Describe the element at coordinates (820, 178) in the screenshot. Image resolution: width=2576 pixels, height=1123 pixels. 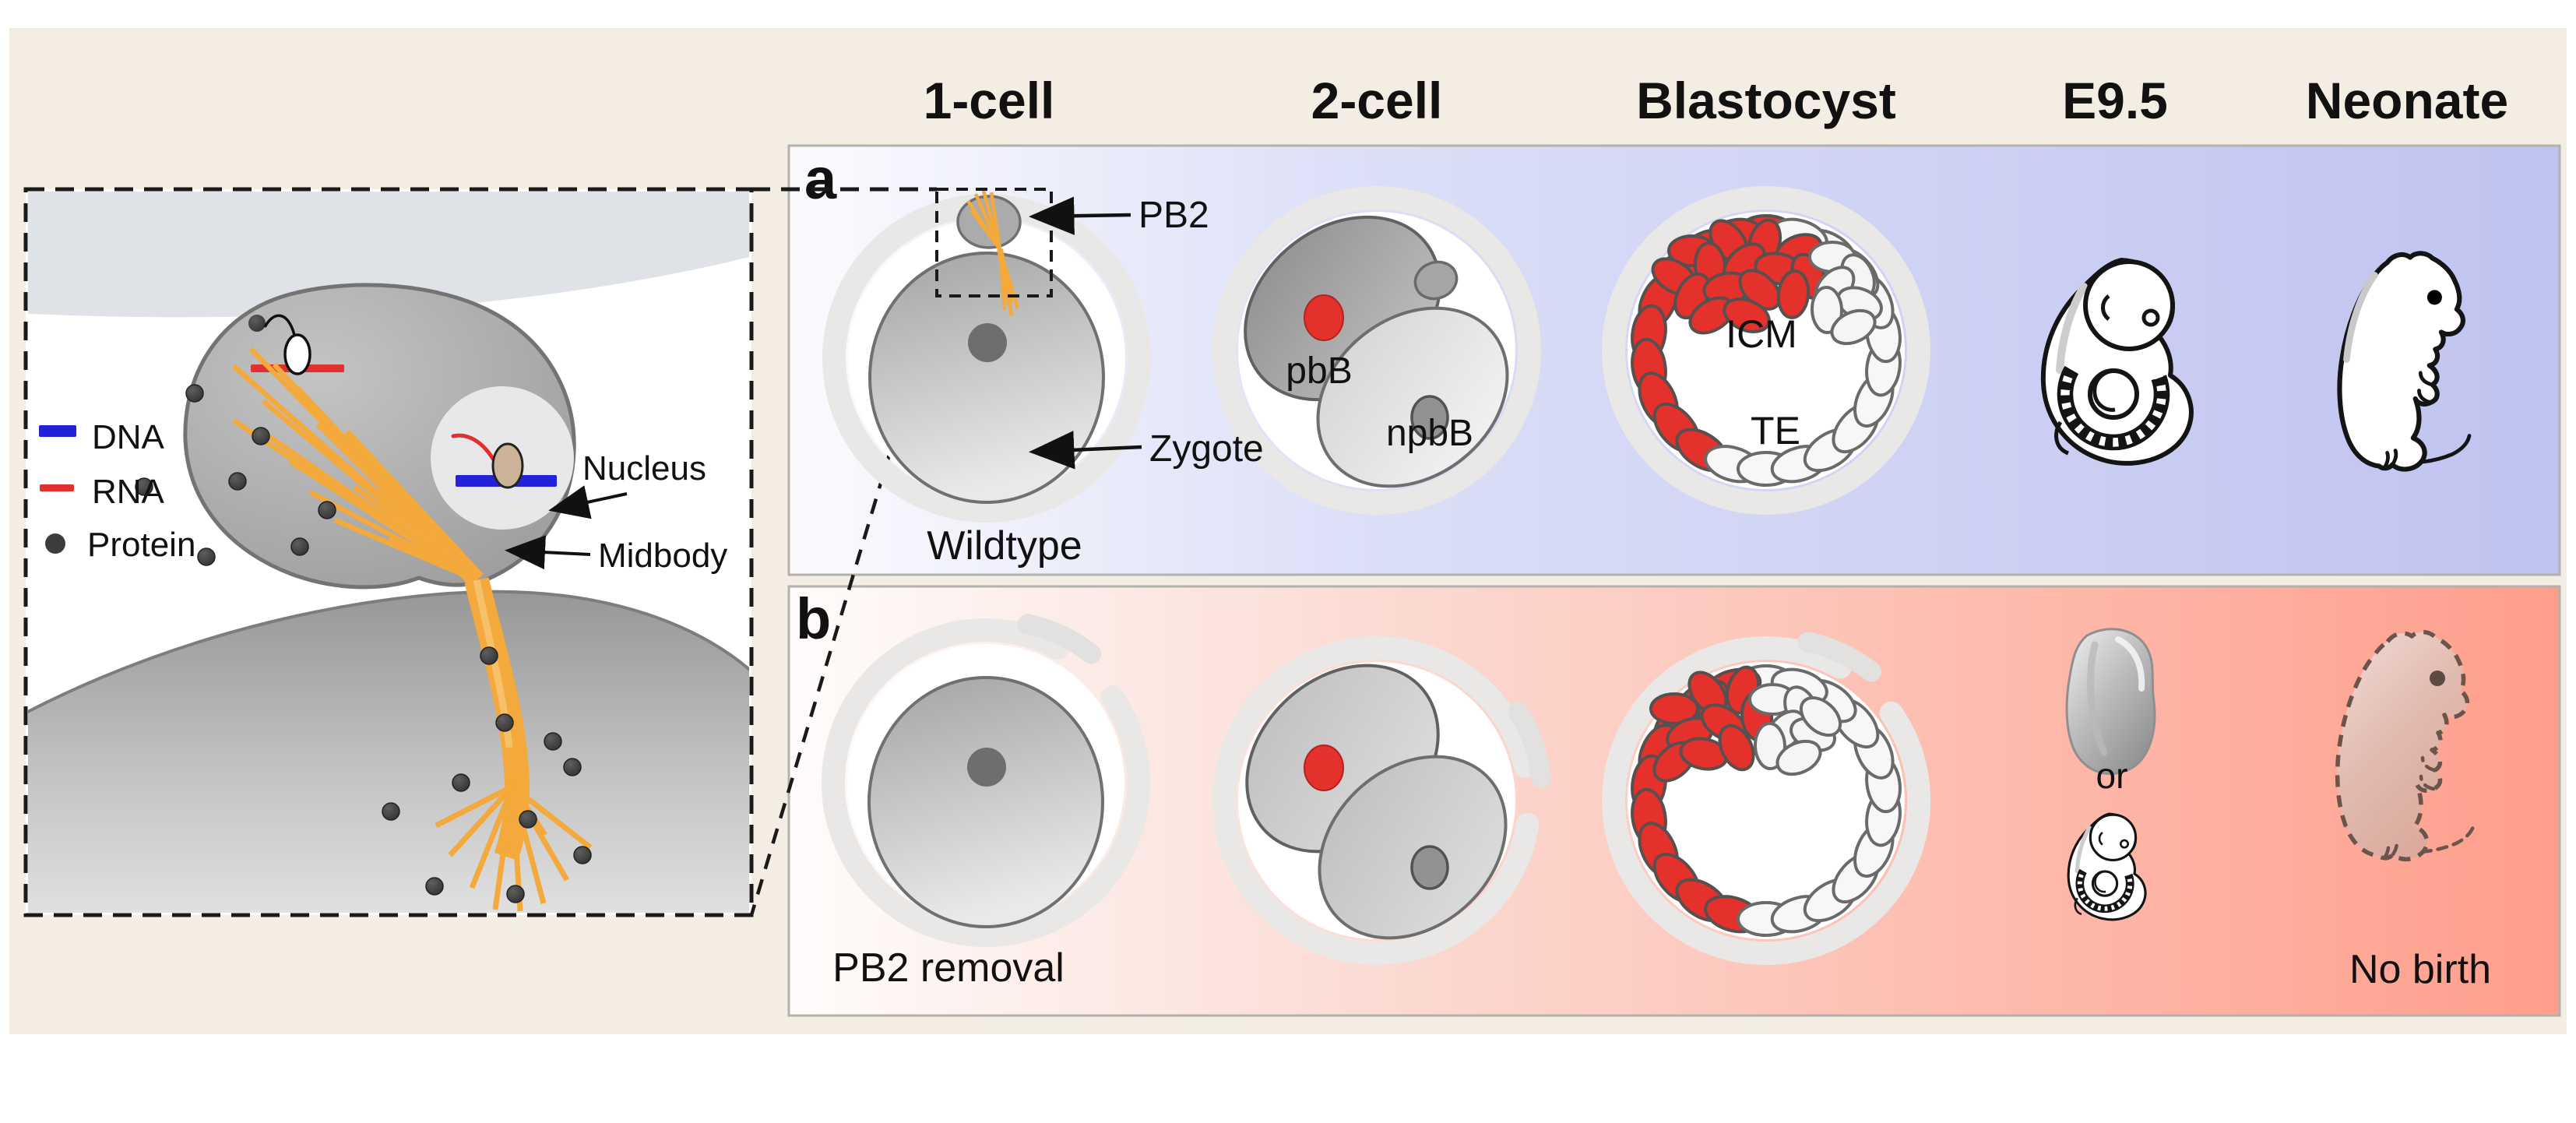
I see `panel-a-letter: a` at that location.